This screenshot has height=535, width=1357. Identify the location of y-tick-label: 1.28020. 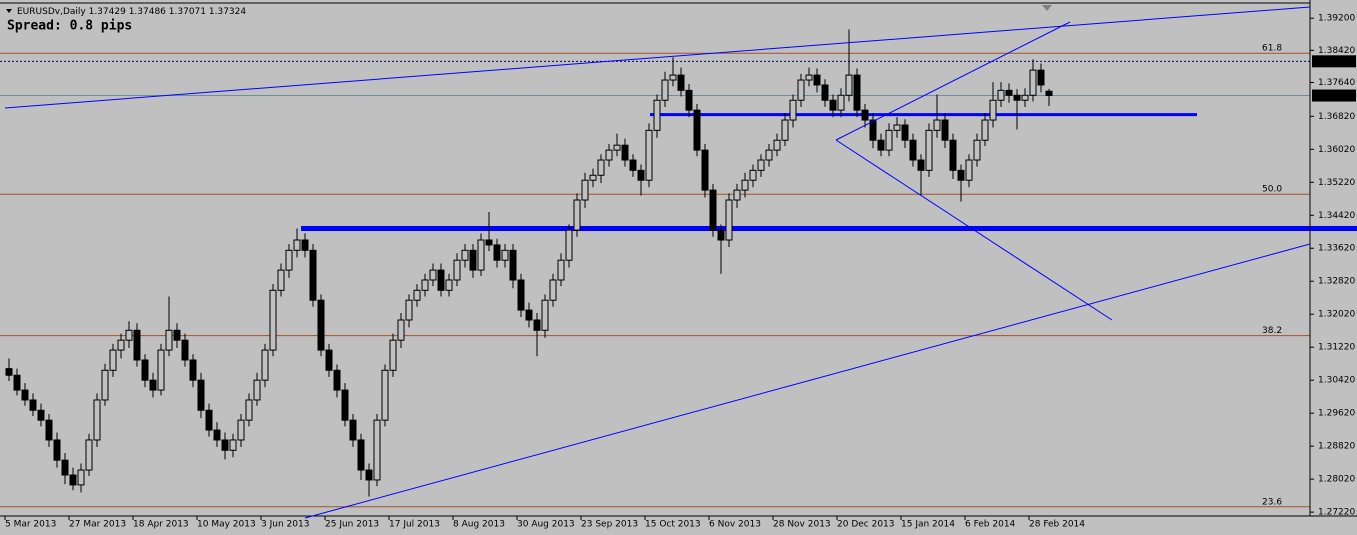
(1336, 480).